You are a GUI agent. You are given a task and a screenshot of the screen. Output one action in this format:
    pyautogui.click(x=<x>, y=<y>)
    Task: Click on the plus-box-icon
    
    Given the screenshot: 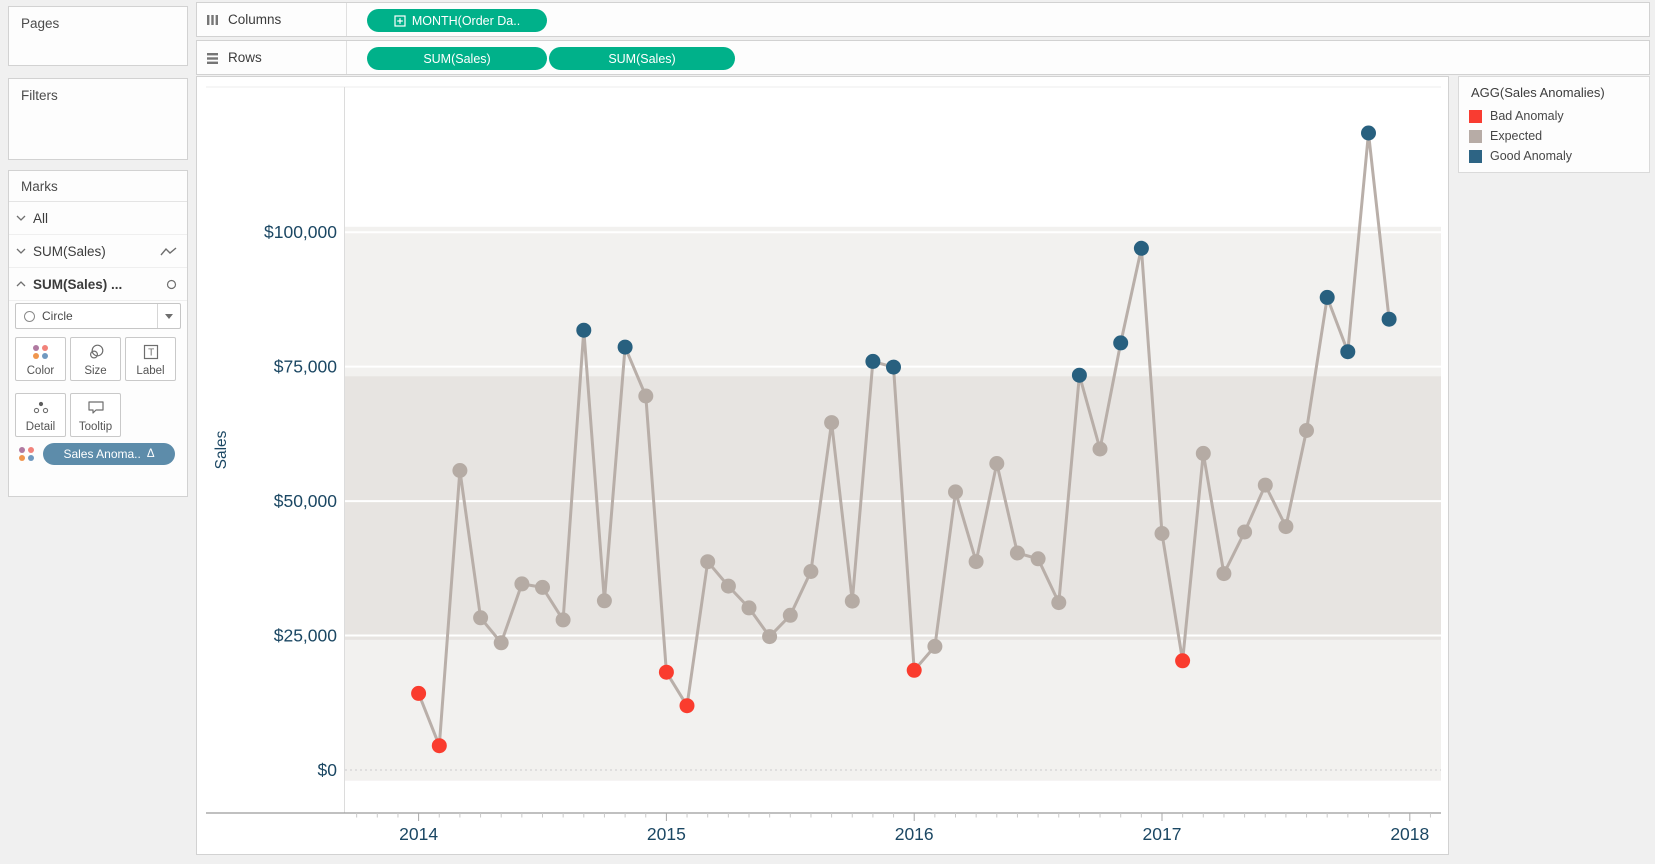 What is the action you would take?
    pyautogui.click(x=400, y=20)
    